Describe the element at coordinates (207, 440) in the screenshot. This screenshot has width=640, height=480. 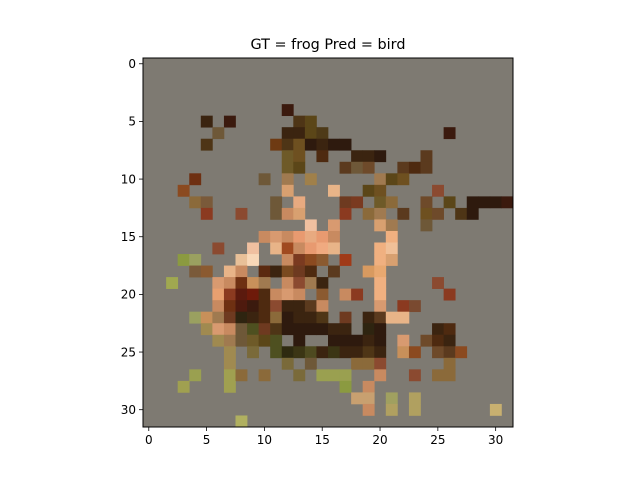
I see `x-tick-label: 5` at that location.